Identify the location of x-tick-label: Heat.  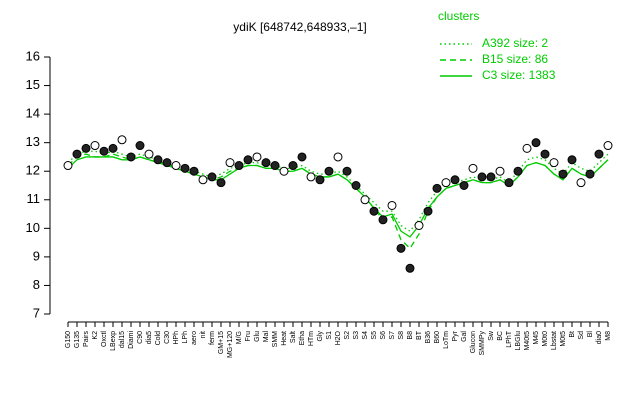
(284, 338).